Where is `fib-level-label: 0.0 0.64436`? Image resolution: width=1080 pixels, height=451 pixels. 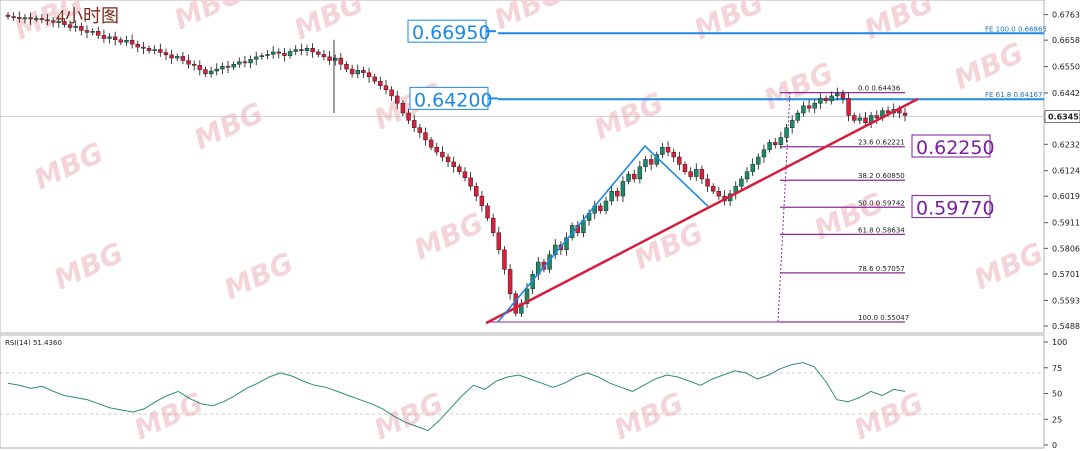 fib-level-label: 0.0 0.64436 is located at coordinates (879, 89).